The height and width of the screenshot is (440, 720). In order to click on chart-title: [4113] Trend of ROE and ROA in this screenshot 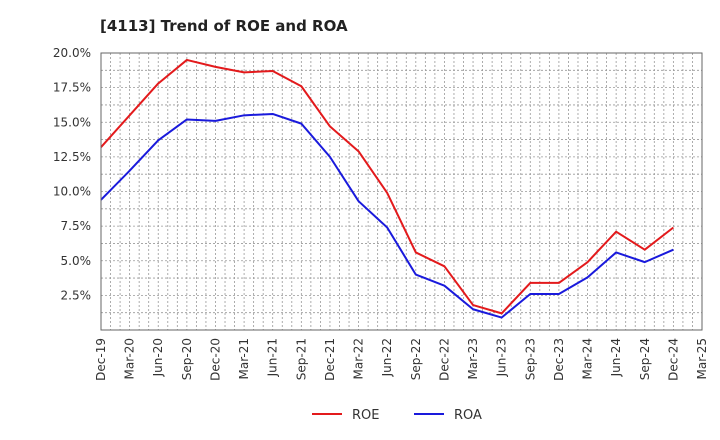, I will do `click(224, 26)`.